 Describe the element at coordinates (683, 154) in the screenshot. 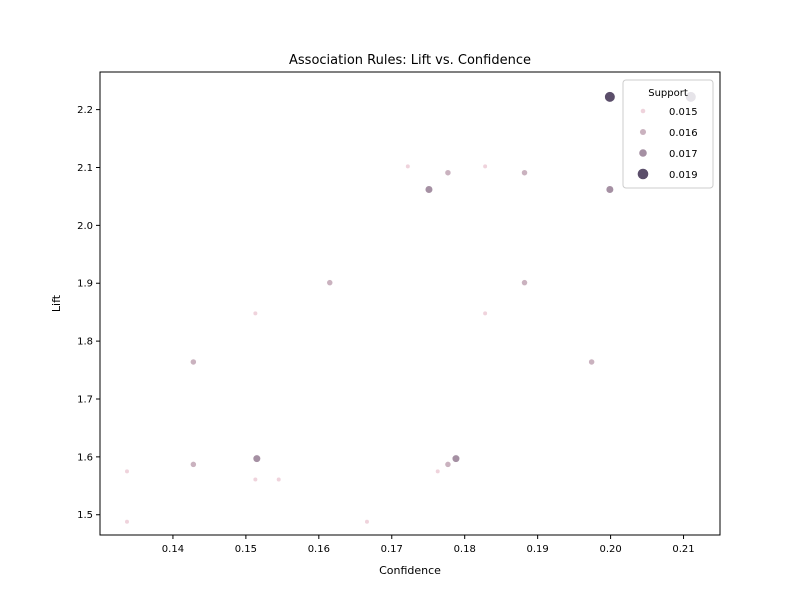

I see `legend-label: 0.017` at that location.